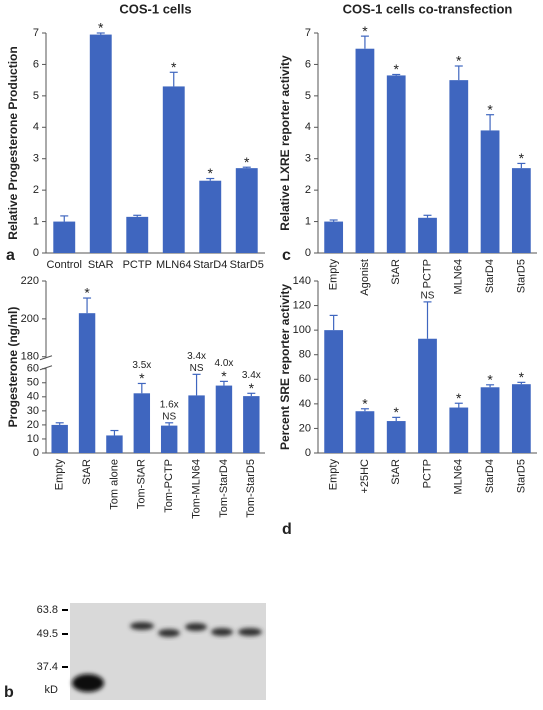  I want to click on marker-label: 63.8, so click(47, 610).